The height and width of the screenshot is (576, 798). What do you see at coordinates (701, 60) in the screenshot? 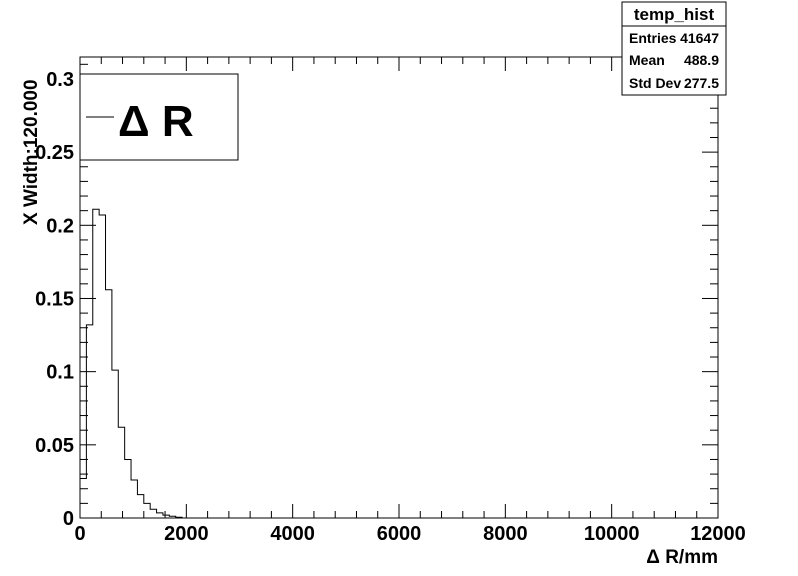
I see `stats-mean-value: 488.9` at bounding box center [701, 60].